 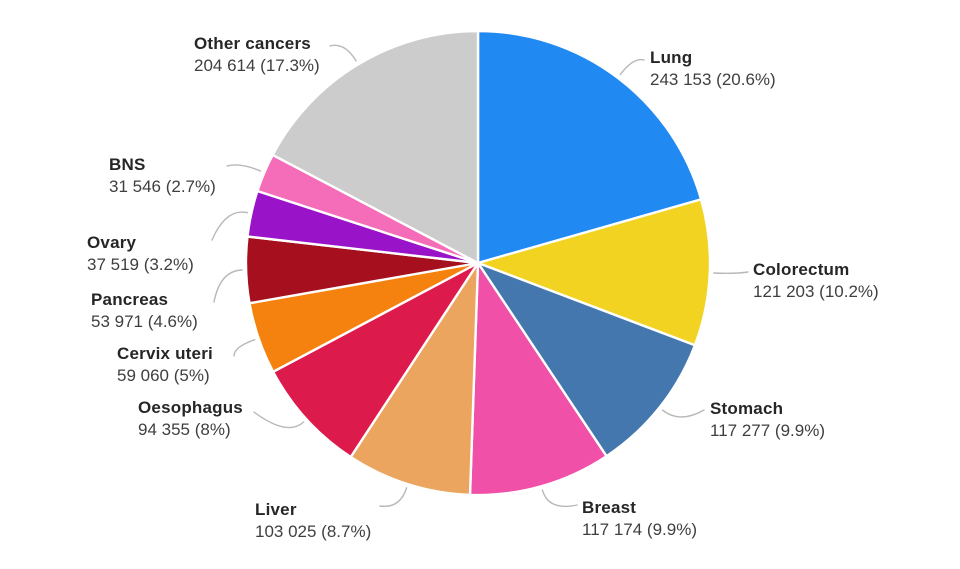 I want to click on slice-name: Liver, so click(x=276, y=509).